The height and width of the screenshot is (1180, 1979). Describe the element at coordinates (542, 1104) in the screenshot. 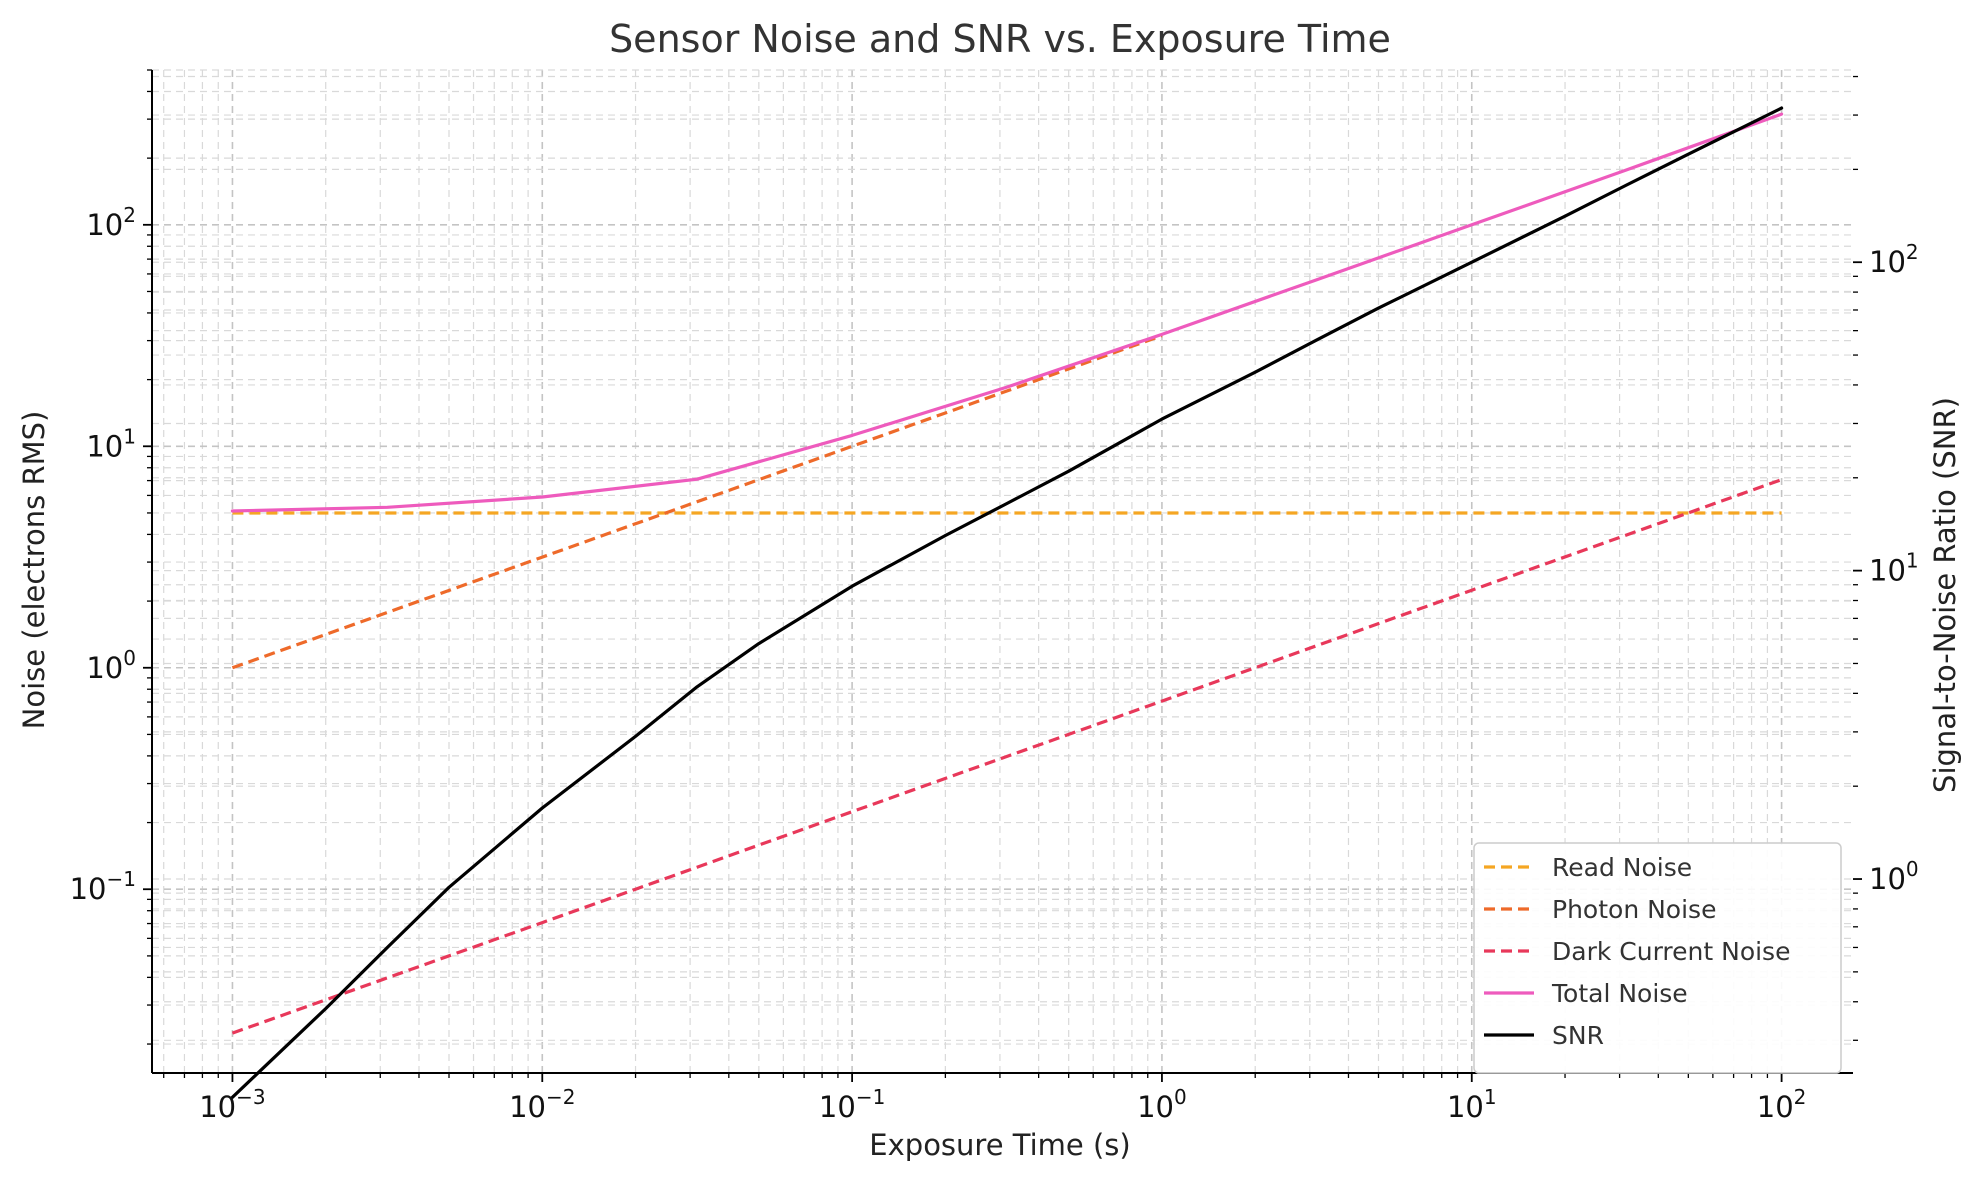

I see `x-tick-label: 10⁻²` at that location.